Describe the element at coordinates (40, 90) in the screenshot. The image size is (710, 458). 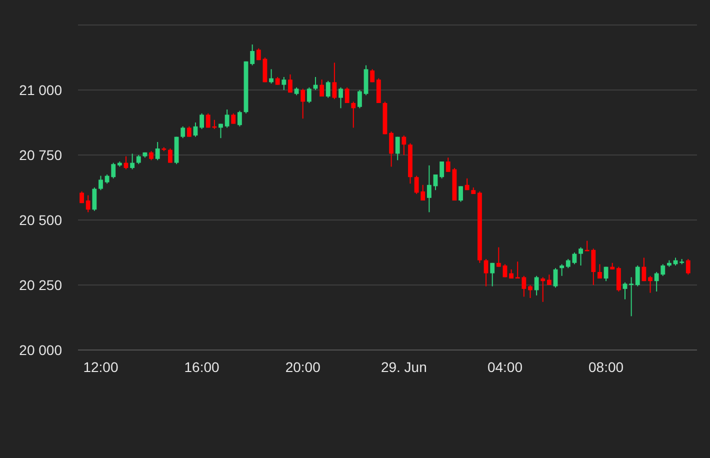
I see `y-tick-label: 21 000` at that location.